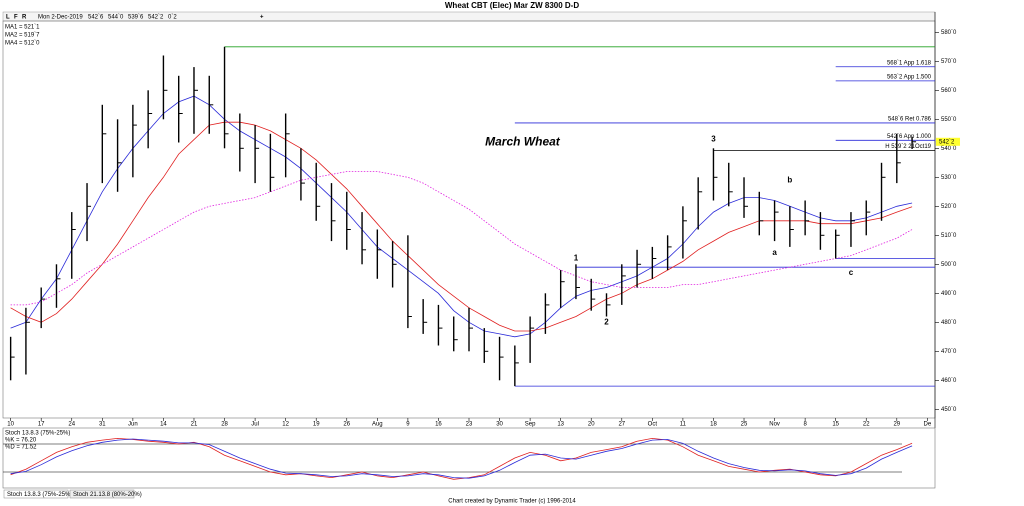 The width and height of the screenshot is (1024, 506). I want to click on annotation: 1, so click(576, 258).